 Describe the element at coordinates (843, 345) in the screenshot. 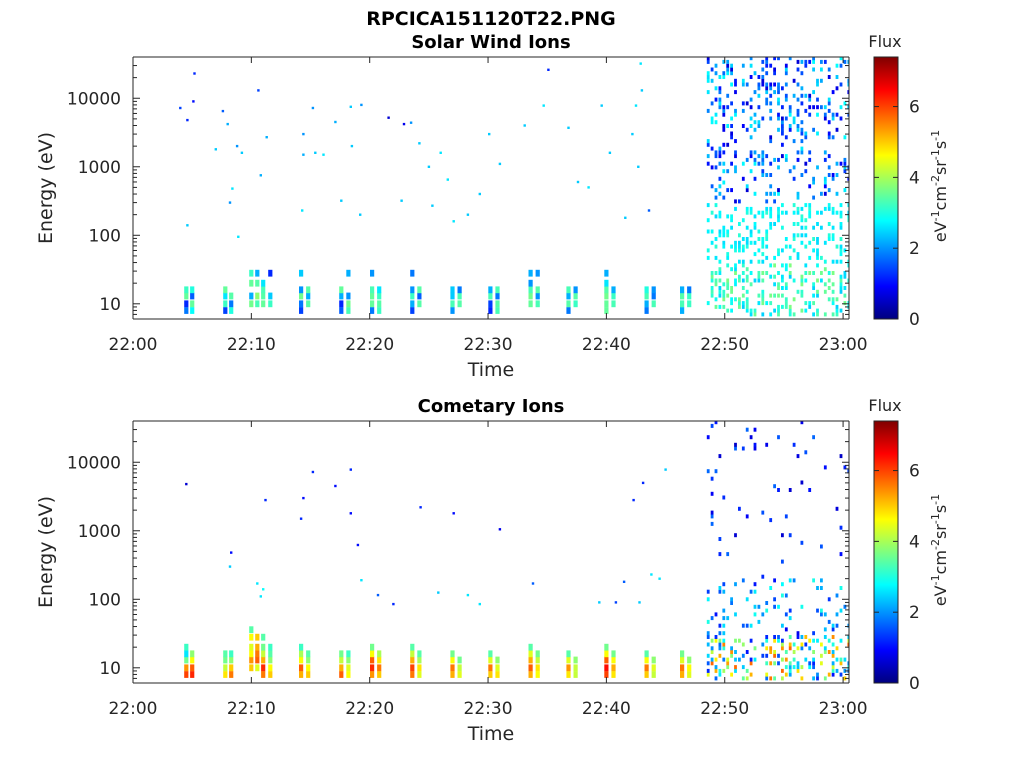

I see `panel-0-xtick-label-6: 23:00` at that location.